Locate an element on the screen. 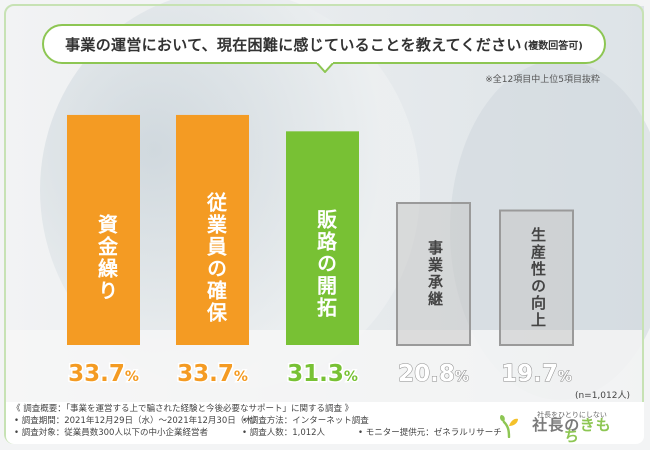  bar-value-label: 20.8% is located at coordinates (433, 374).